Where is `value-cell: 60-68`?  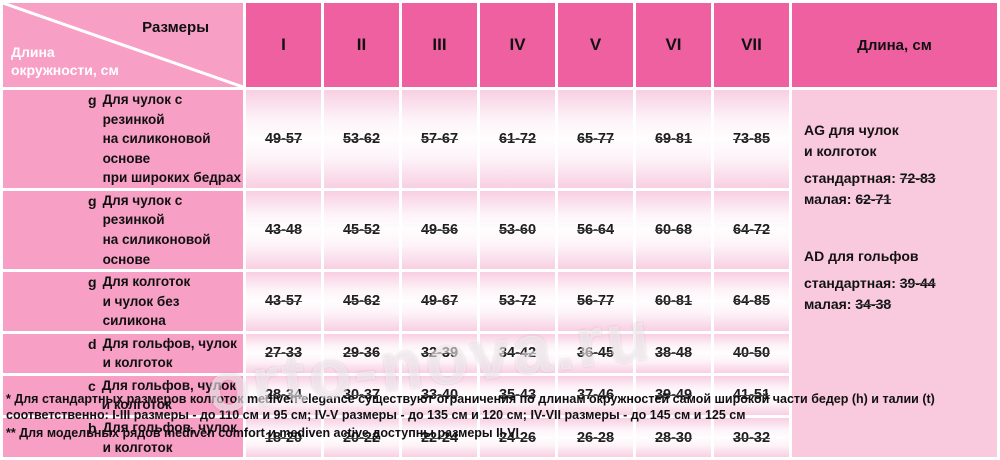
value-cell: 60-68 is located at coordinates (673, 230).